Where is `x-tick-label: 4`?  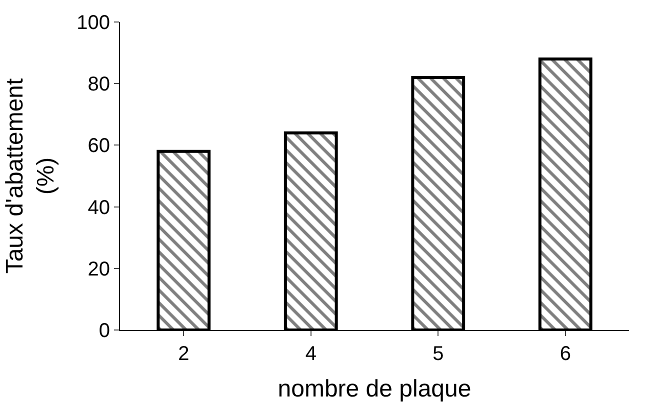
x-tick-label: 4 is located at coordinates (310, 354).